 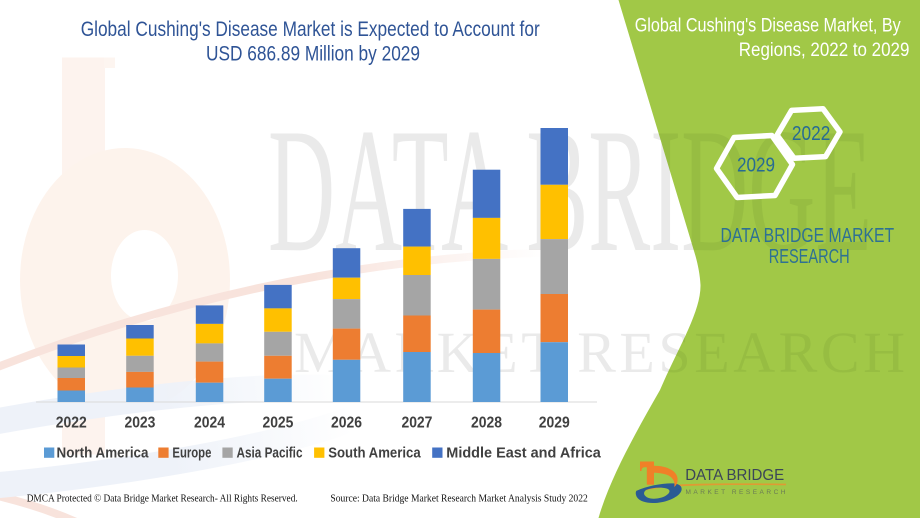 I want to click on svg-text: 2023, so click(x=139, y=423).